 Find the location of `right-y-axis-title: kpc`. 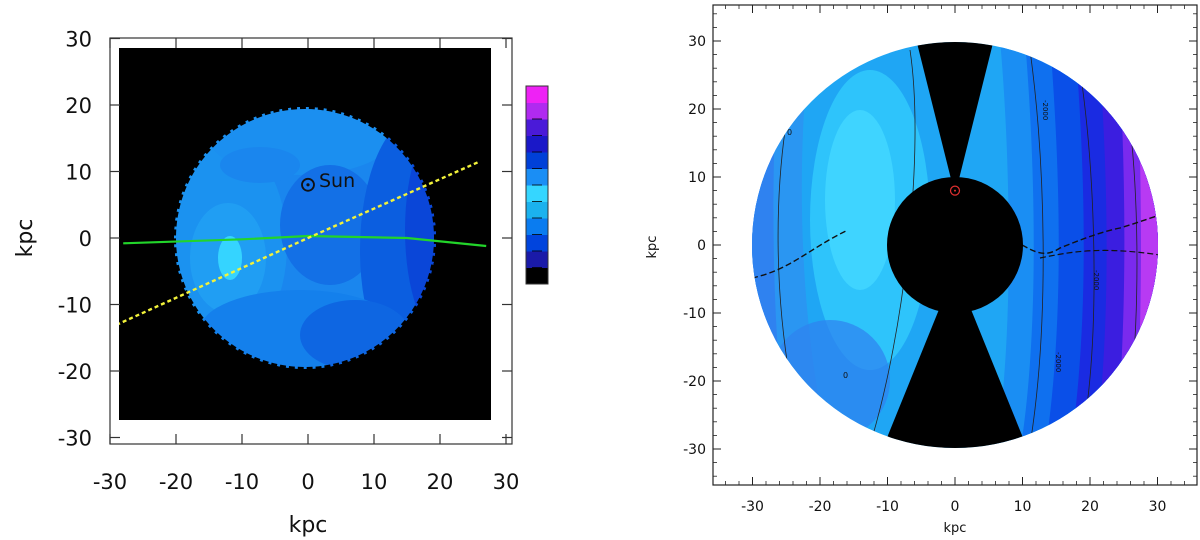

right-y-axis-title: kpc is located at coordinates (652, 247).